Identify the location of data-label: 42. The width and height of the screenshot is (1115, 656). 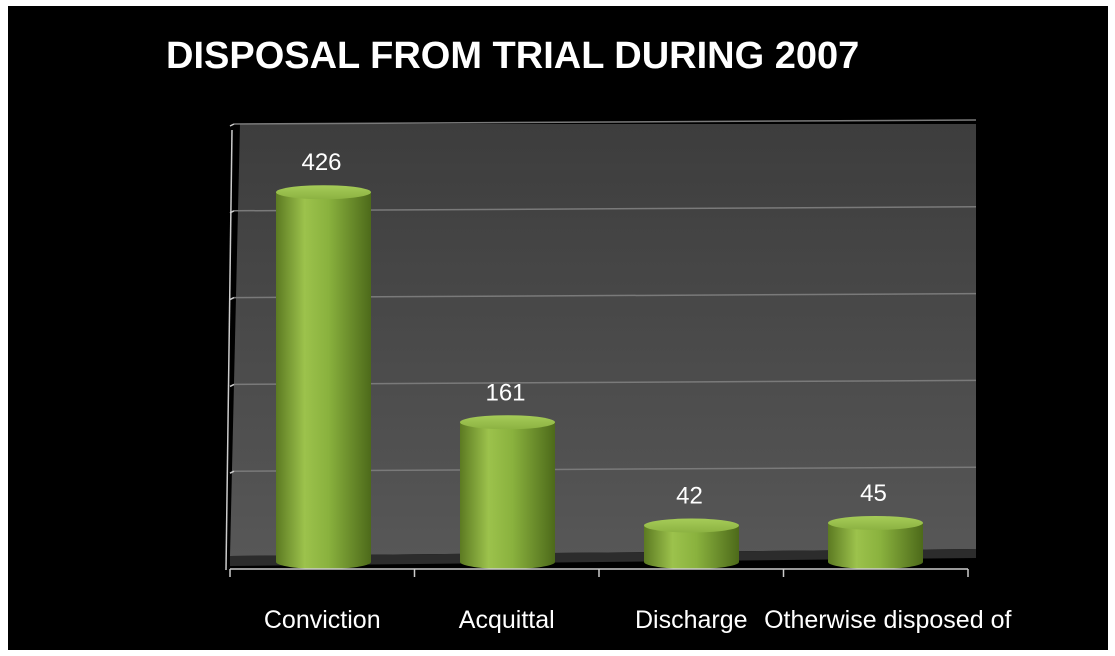
(689, 496).